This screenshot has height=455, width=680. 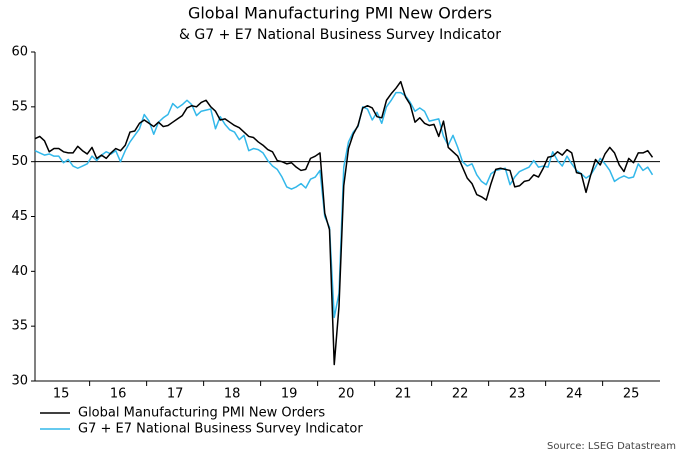 What do you see at coordinates (289, 394) in the screenshot?
I see `x-tick-label: 19` at bounding box center [289, 394].